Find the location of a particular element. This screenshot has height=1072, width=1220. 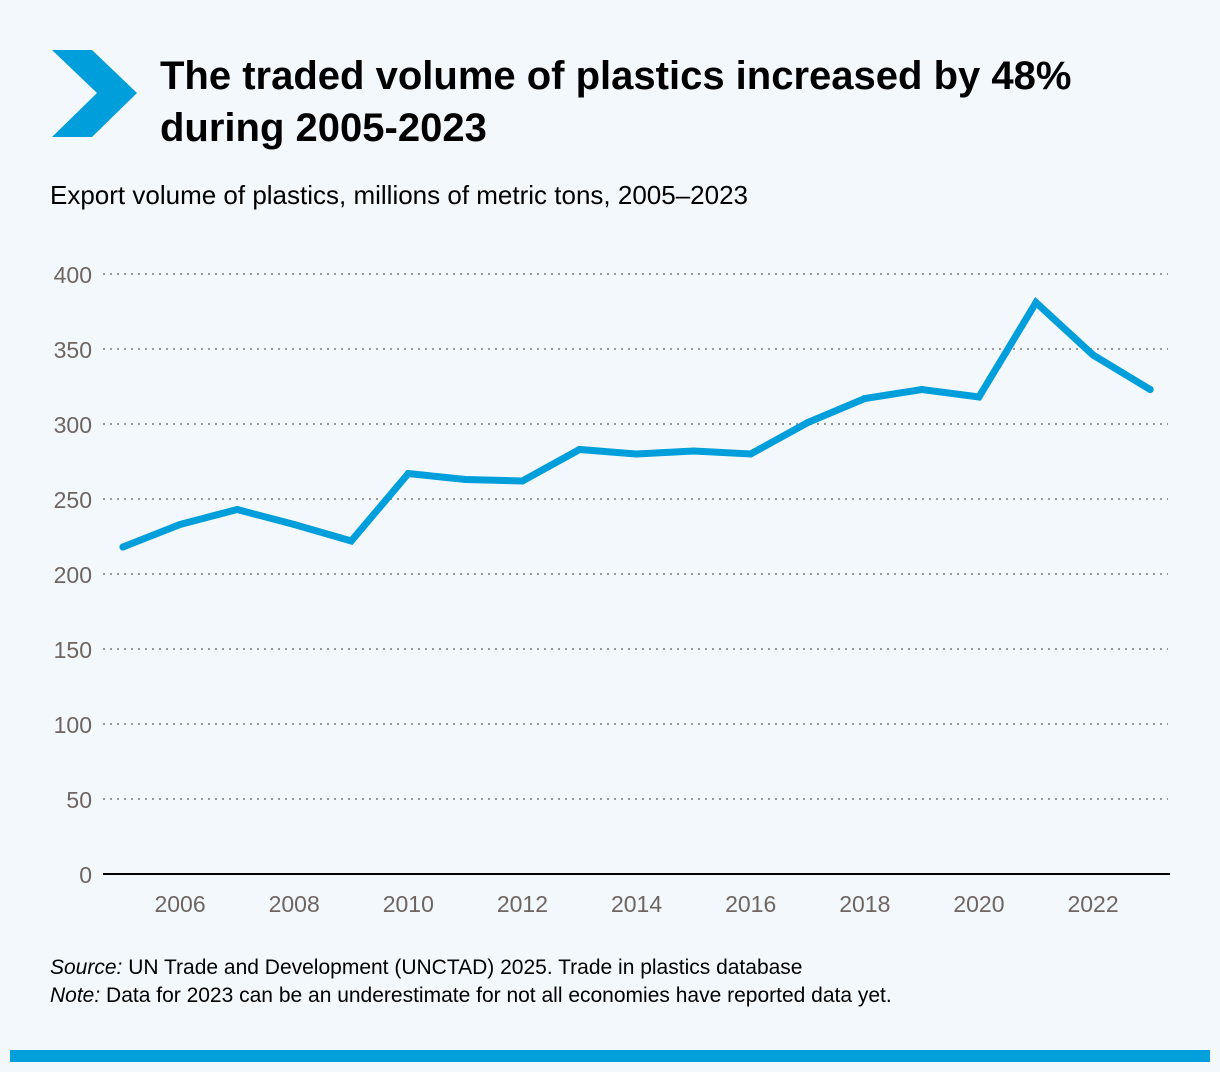

x-tick-label: 2010 is located at coordinates (408, 904).